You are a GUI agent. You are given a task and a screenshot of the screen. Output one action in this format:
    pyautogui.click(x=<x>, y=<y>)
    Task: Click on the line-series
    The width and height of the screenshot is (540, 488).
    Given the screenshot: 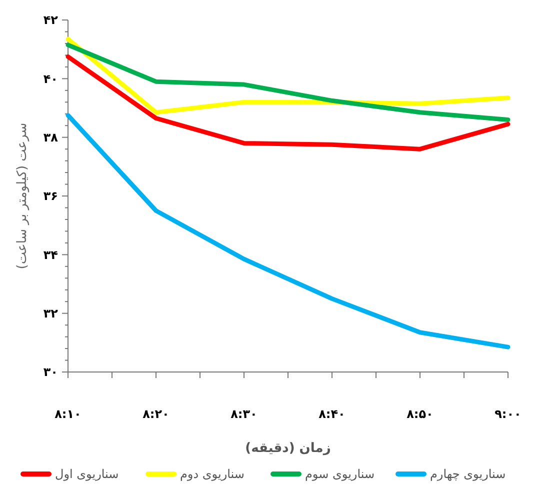 What is the action you would take?
    pyautogui.click(x=288, y=82)
    